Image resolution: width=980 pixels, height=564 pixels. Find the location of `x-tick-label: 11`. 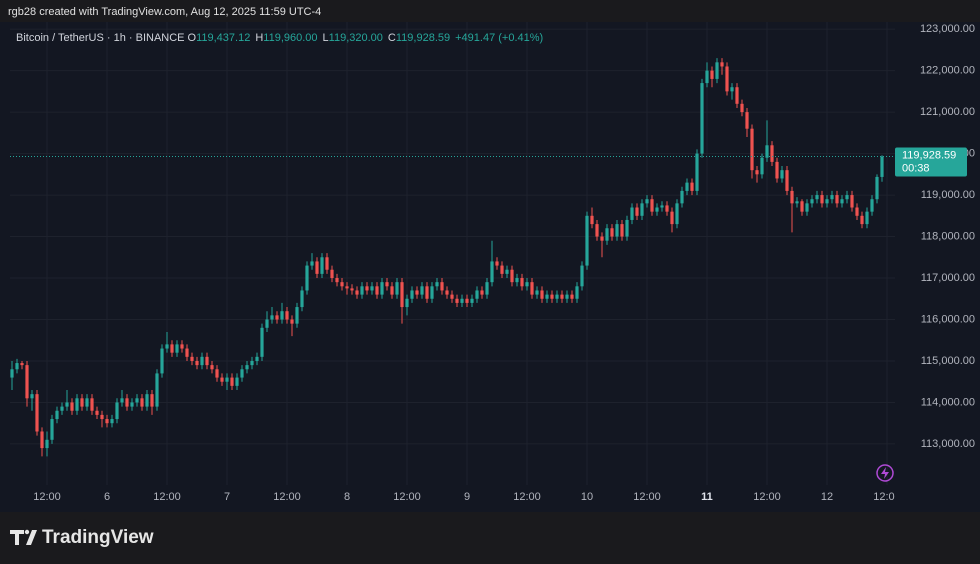

x-tick-label: 11 is located at coordinates (707, 497).